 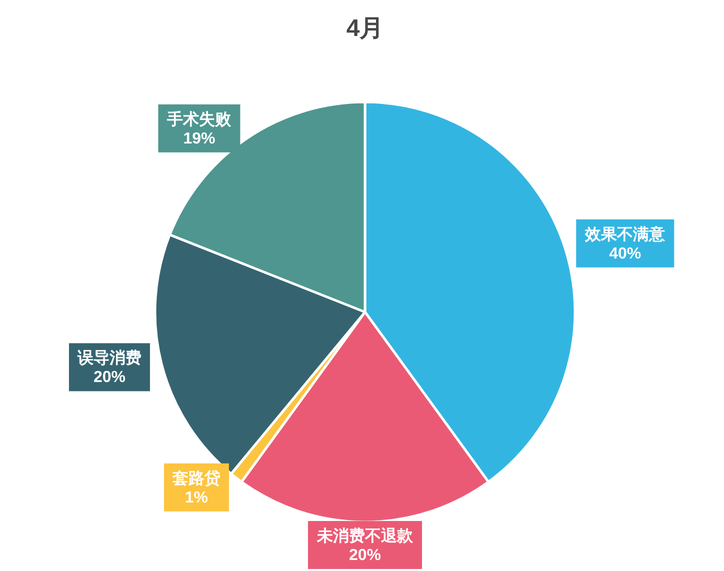 What do you see at coordinates (199, 119) in the screenshot?
I see `slice-label: 手术失败` at bounding box center [199, 119].